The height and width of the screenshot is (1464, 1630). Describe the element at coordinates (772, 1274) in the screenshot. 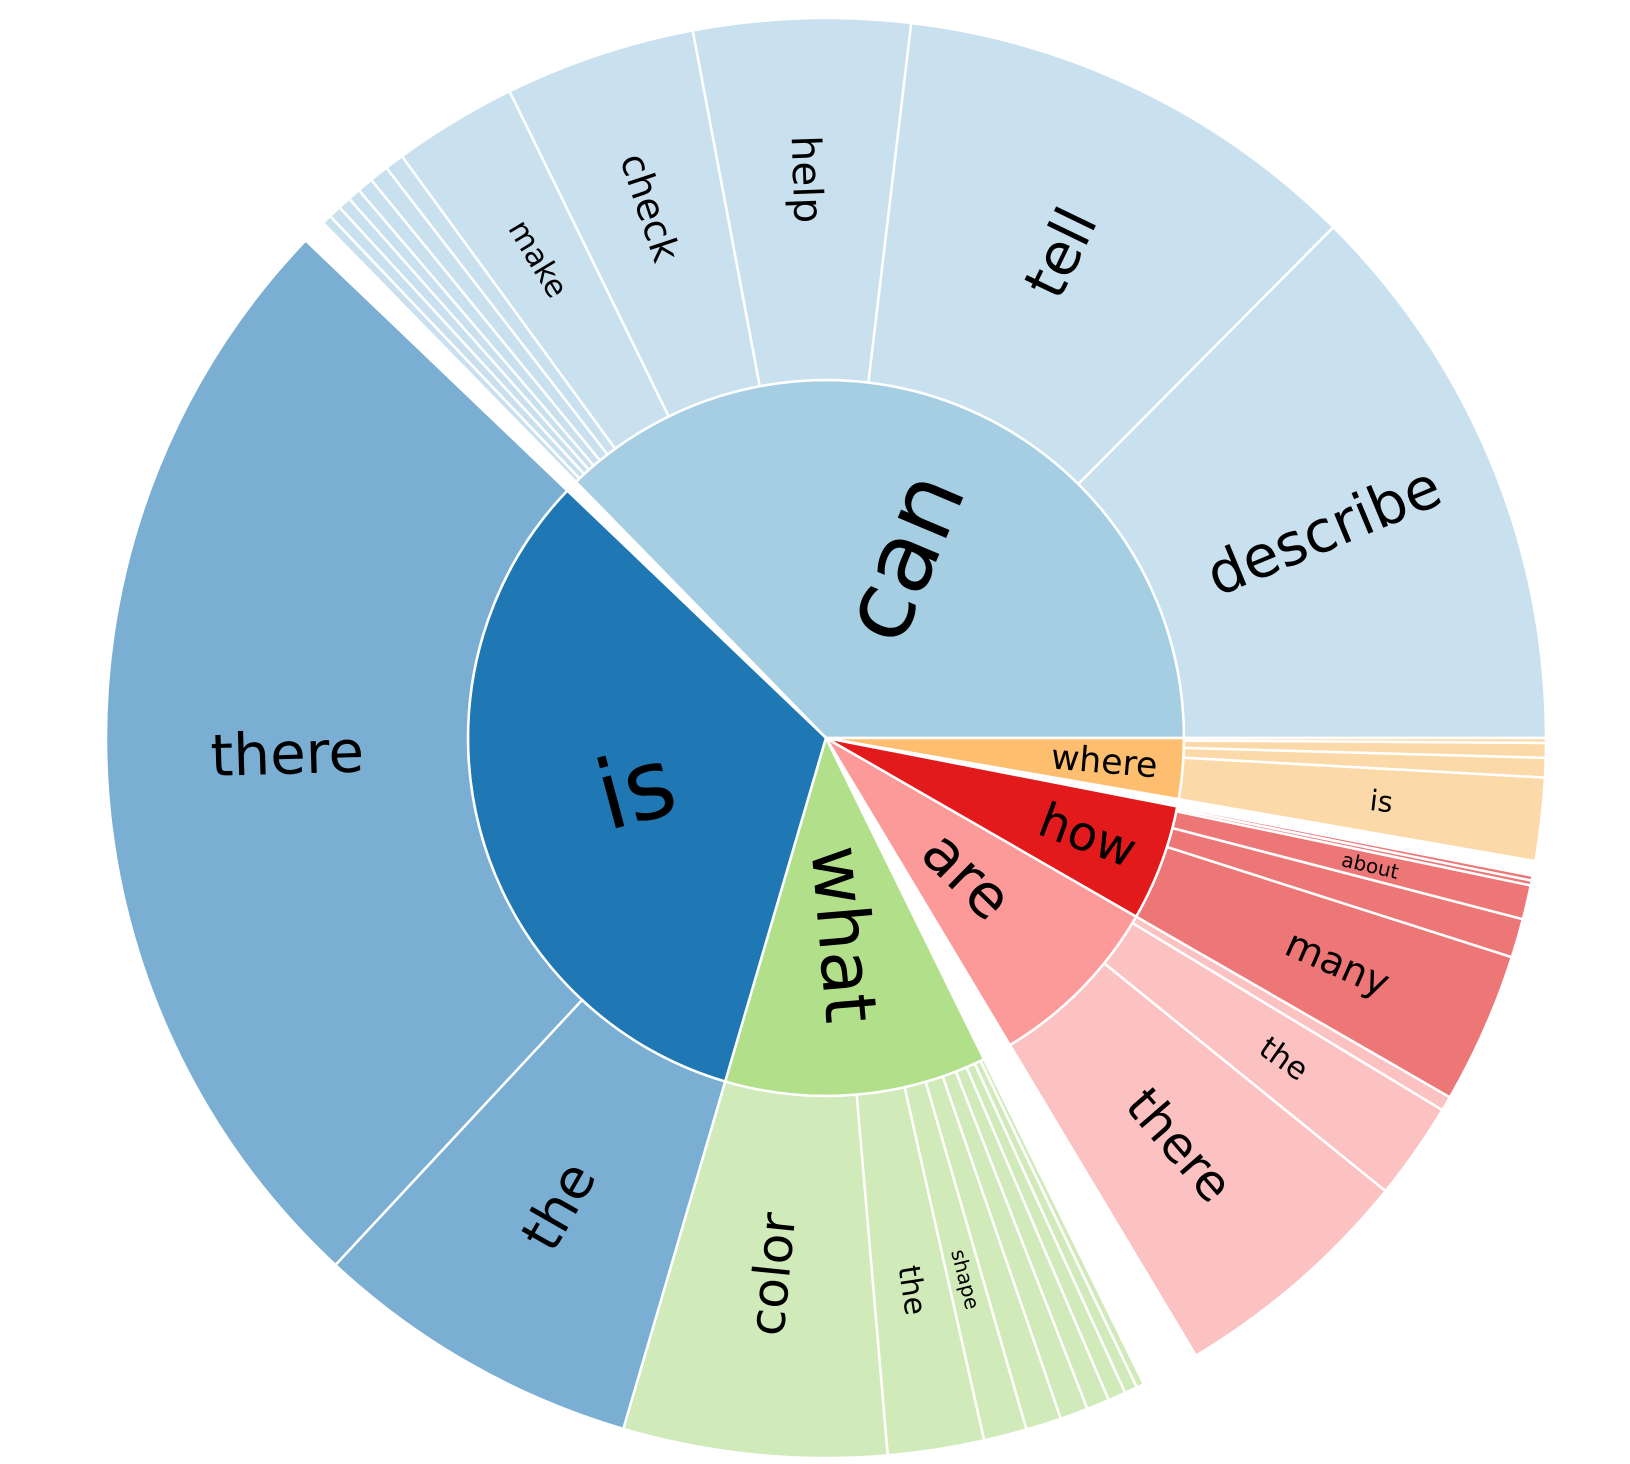

I see `outer-label-what-color: color` at that location.